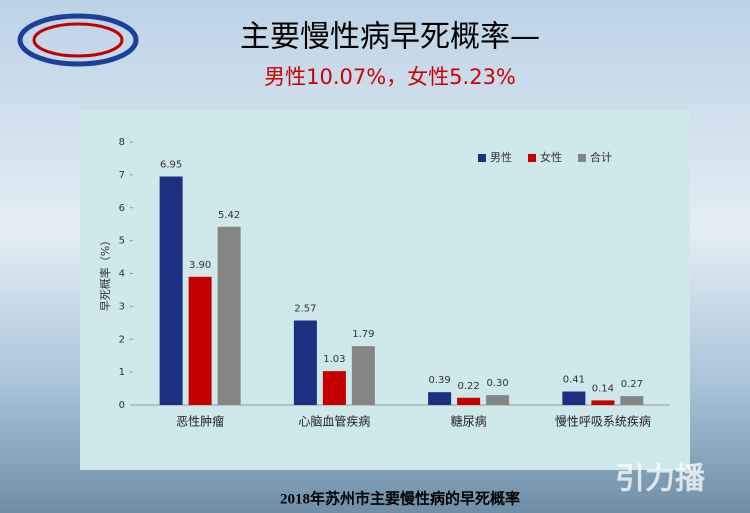 The width and height of the screenshot is (750, 513). Describe the element at coordinates (305, 309) in the screenshot. I see `value-label: 2.57` at that location.